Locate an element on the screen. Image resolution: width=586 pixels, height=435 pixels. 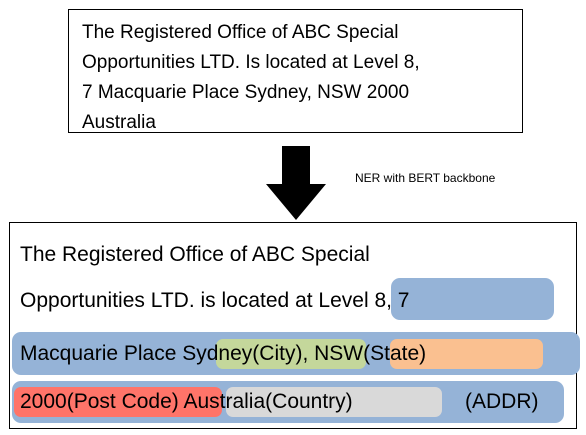
output-line-4: 2000(Post Code) Australia(Country) is located at coordinates (186, 402).